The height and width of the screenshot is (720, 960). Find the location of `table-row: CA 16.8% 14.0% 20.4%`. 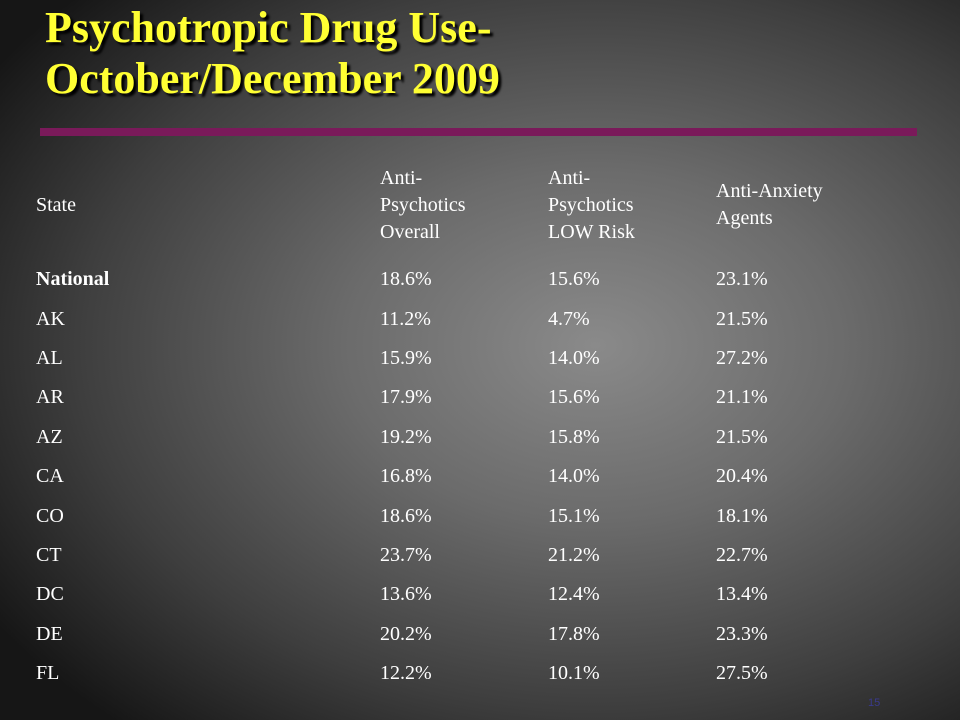

table-row: CA 16.8% 14.0% 20.4% is located at coordinates (461, 476).